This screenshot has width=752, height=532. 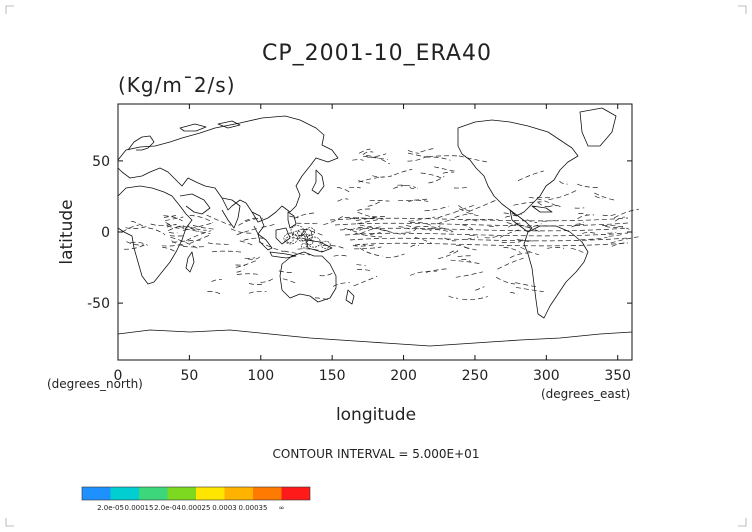 What do you see at coordinates (308, 277) in the screenshot?
I see `australia-coastline` at bounding box center [308, 277].